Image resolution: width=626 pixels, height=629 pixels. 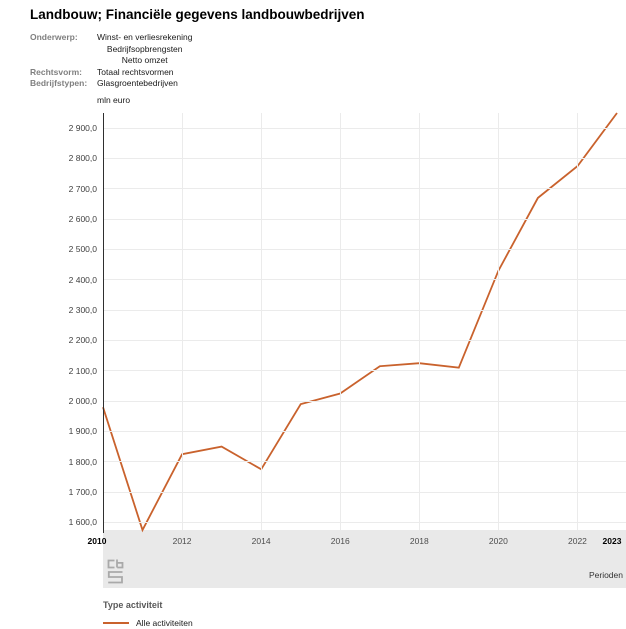 I want to click on period-slider: Perioden, so click(x=364, y=559).